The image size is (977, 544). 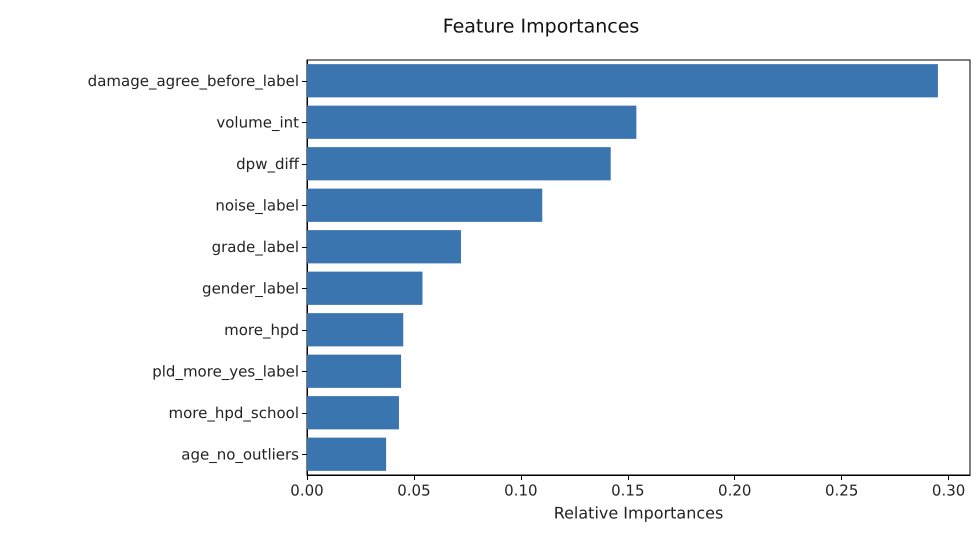 What do you see at coordinates (541, 27) in the screenshot?
I see `chart-title: Feature Importances` at bounding box center [541, 27].